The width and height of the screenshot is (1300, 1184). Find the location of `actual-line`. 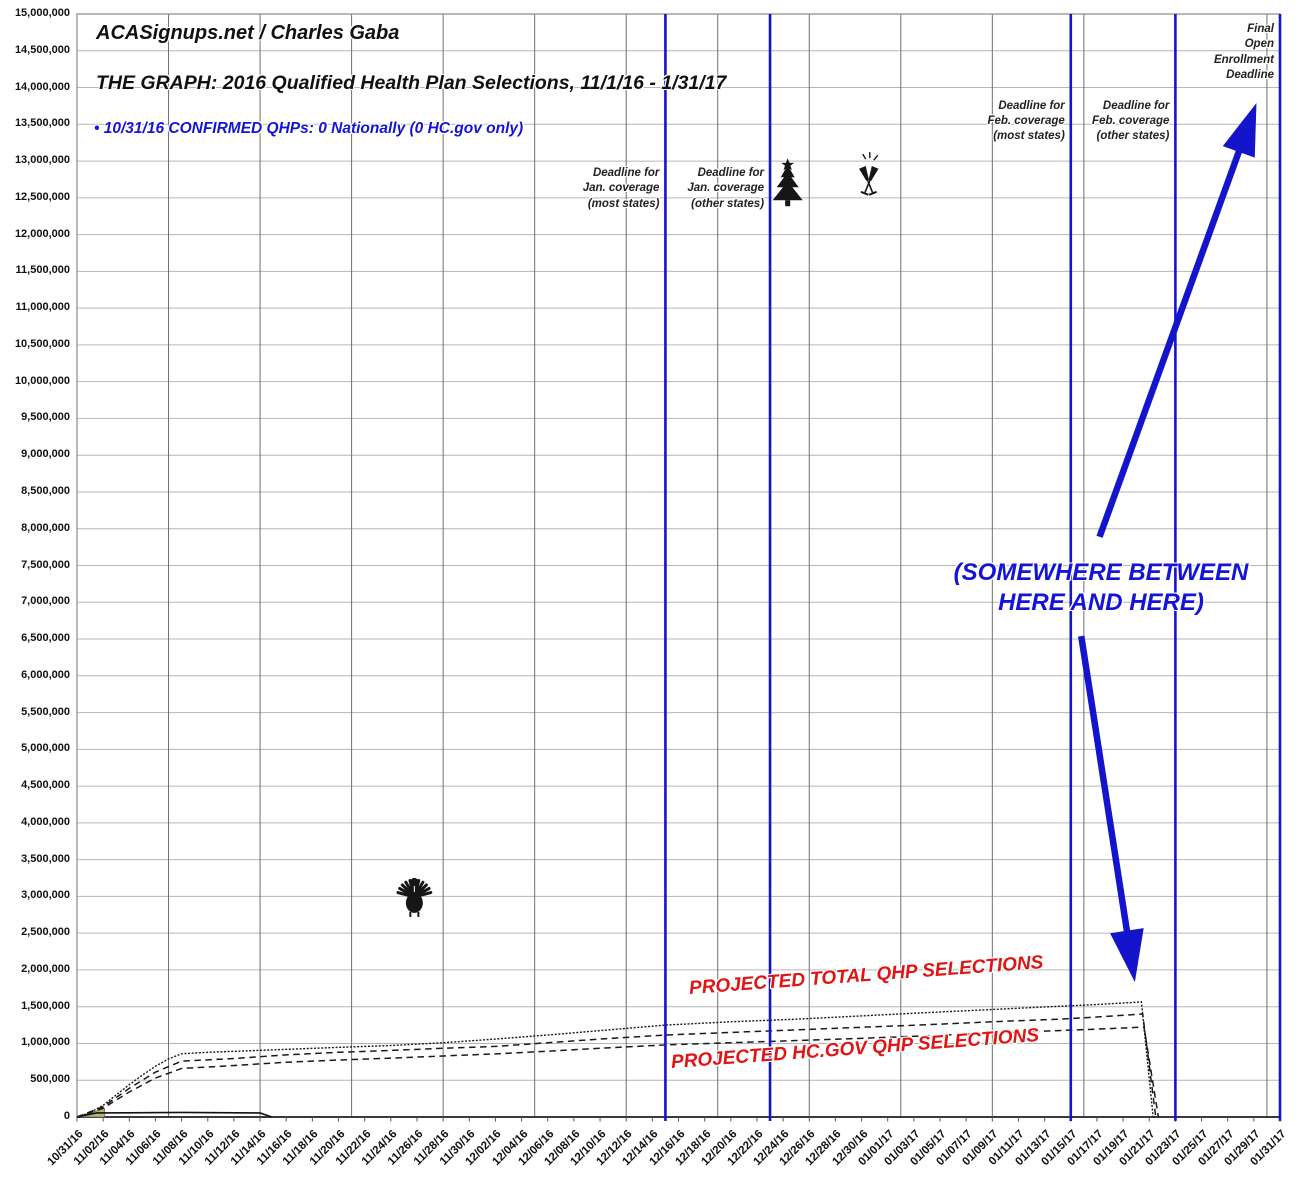

actual-line is located at coordinates (174, 1114).